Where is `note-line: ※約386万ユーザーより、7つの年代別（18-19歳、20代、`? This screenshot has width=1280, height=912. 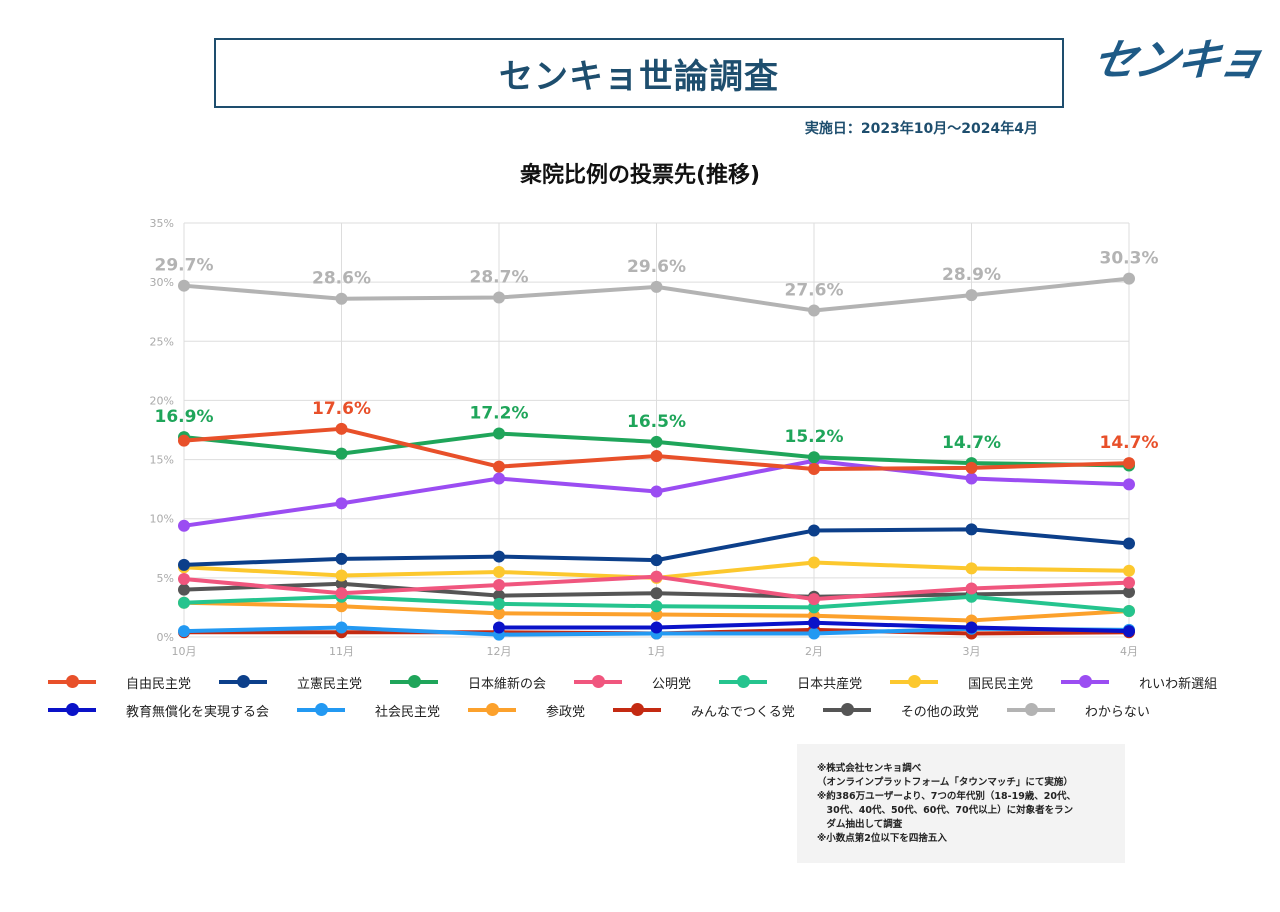
note-line: ※約386万ユーザーより、7つの年代別（18-19歳、20代、 is located at coordinates (947, 796).